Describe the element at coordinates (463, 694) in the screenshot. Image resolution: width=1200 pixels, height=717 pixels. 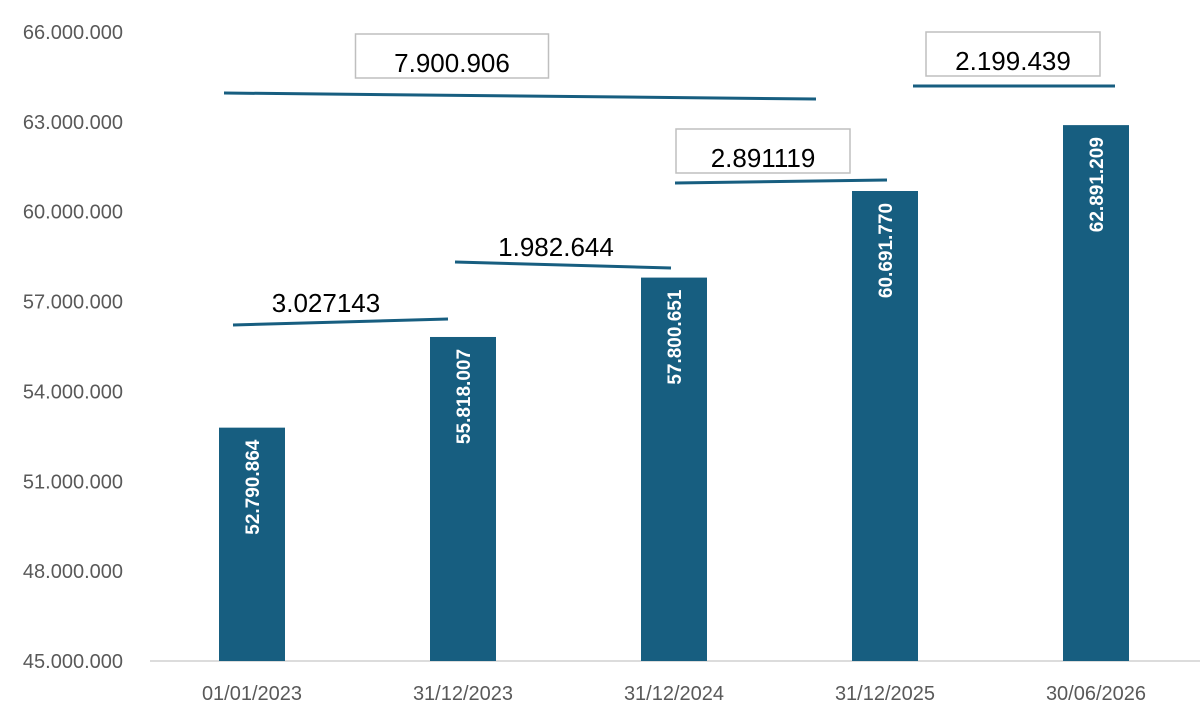
I see `x-tick-label: 31/12/2023` at that location.